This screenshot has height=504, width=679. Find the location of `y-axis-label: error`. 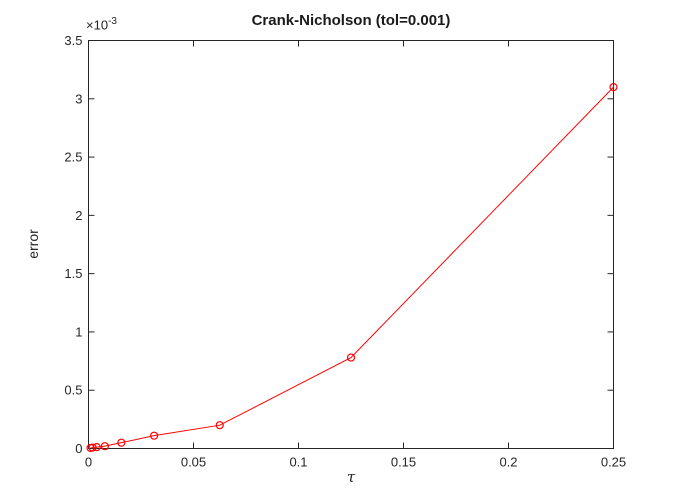

y-axis-label: error is located at coordinates (33, 244).